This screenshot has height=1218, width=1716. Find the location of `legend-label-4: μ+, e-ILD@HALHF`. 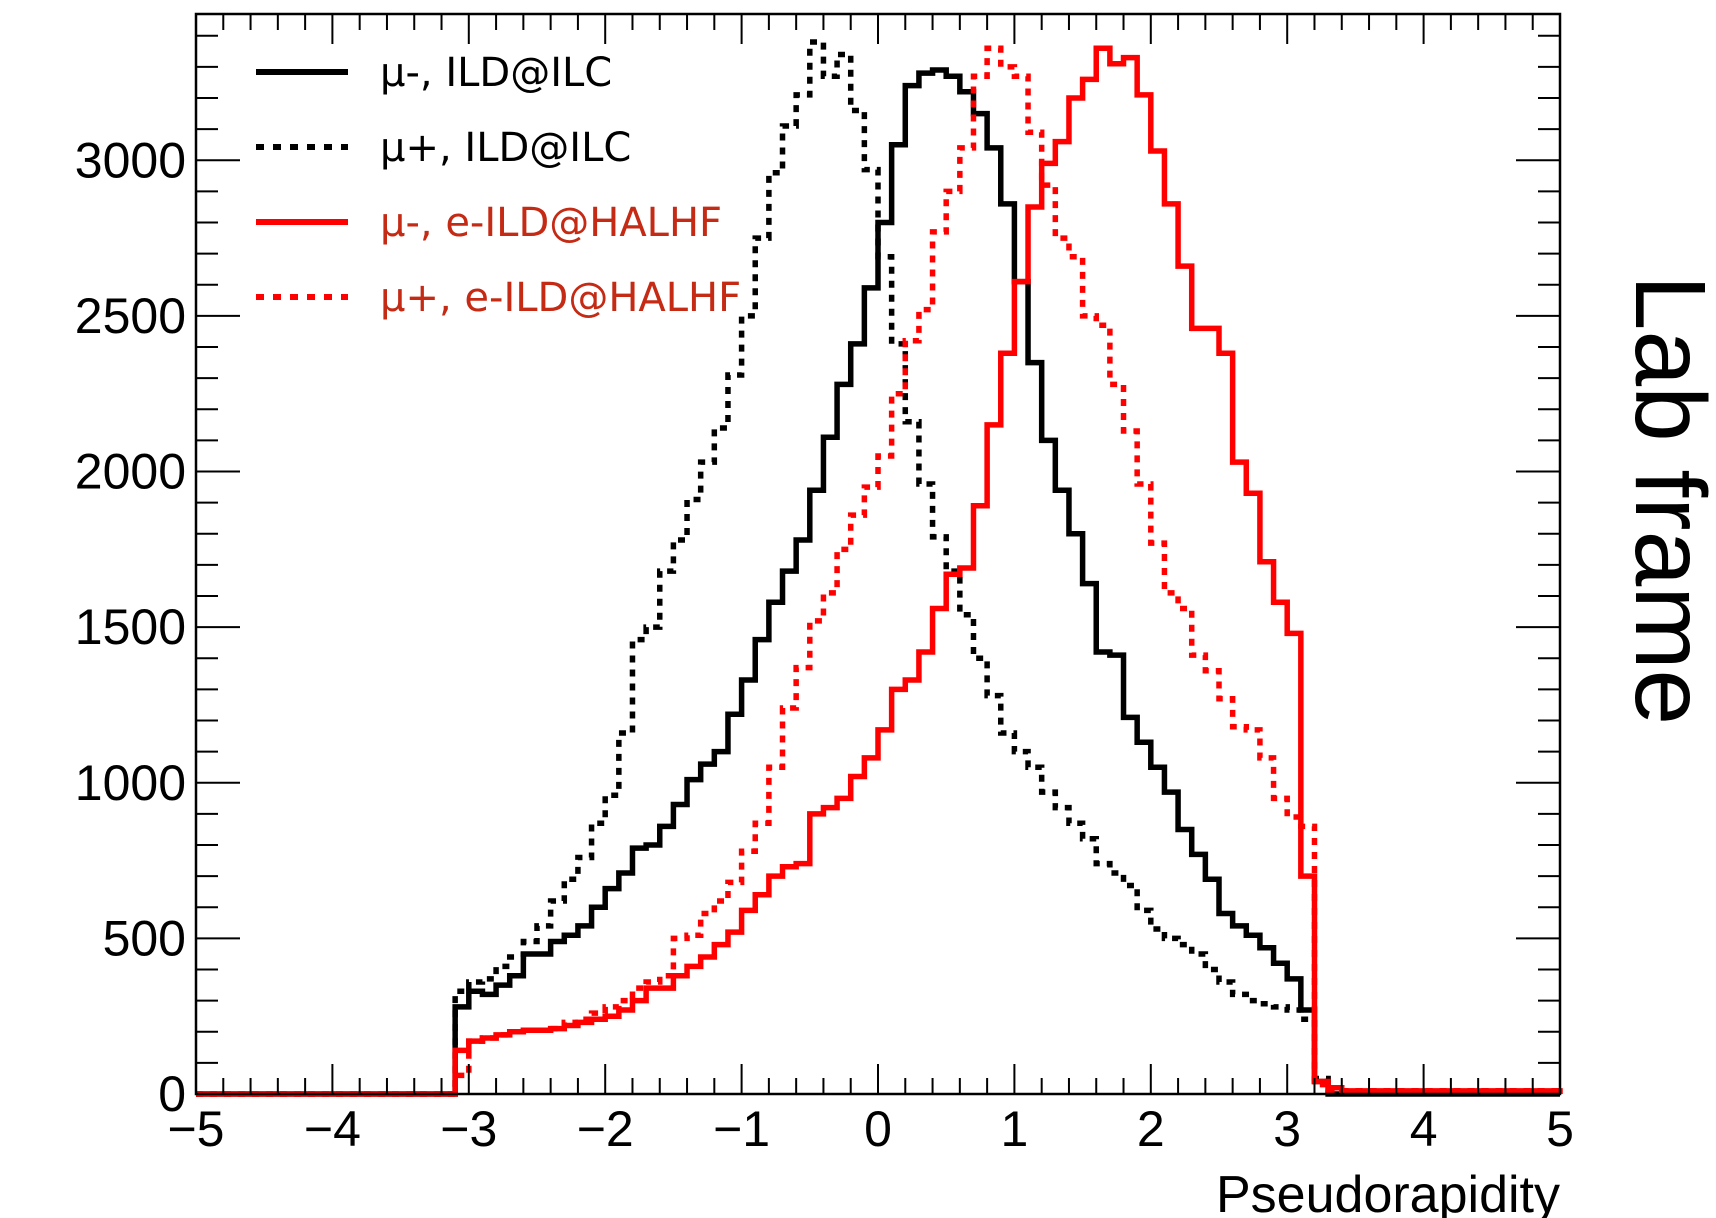

legend-label-4: μ+, e-ILD@HALHF is located at coordinates (560, 298).